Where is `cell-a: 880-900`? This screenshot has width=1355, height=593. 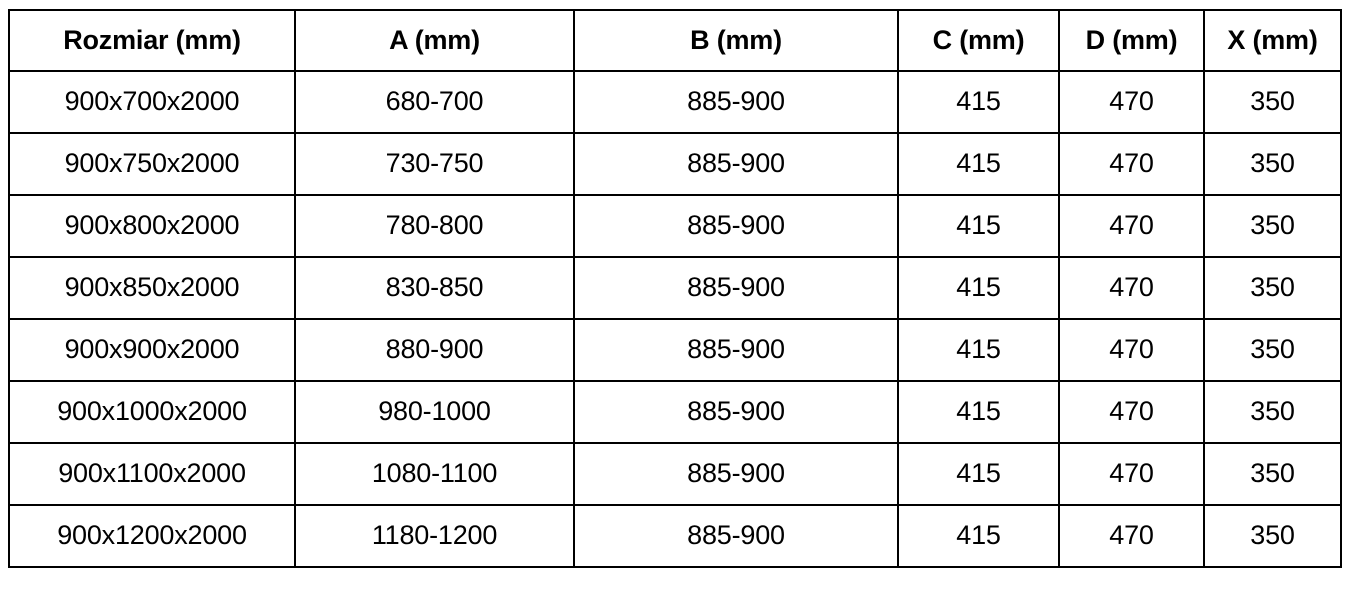 cell-a: 880-900 is located at coordinates (434, 350).